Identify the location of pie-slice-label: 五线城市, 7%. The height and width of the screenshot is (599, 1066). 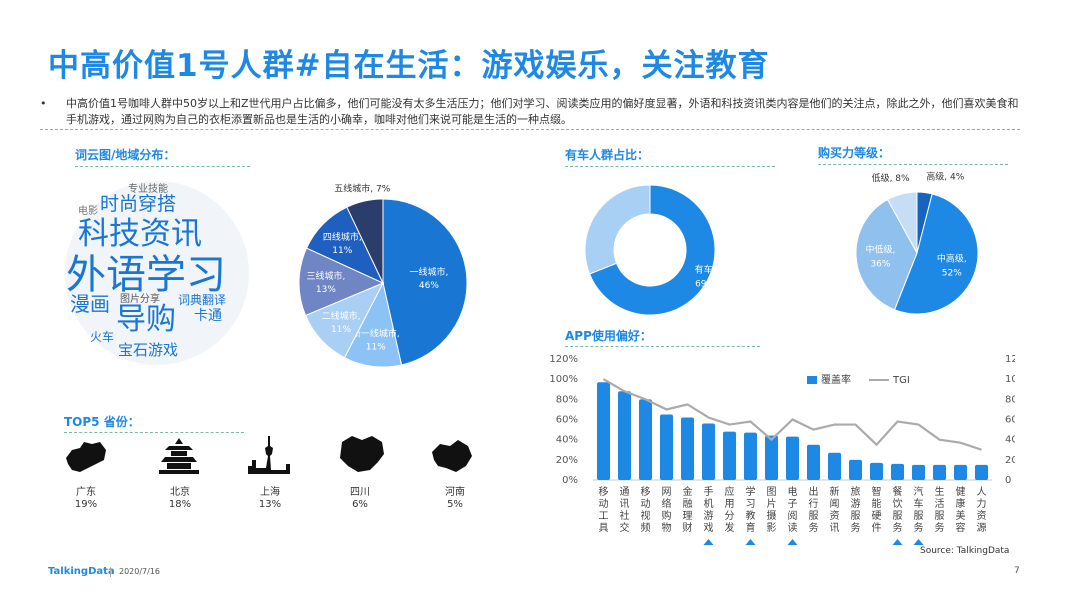
(362, 188).